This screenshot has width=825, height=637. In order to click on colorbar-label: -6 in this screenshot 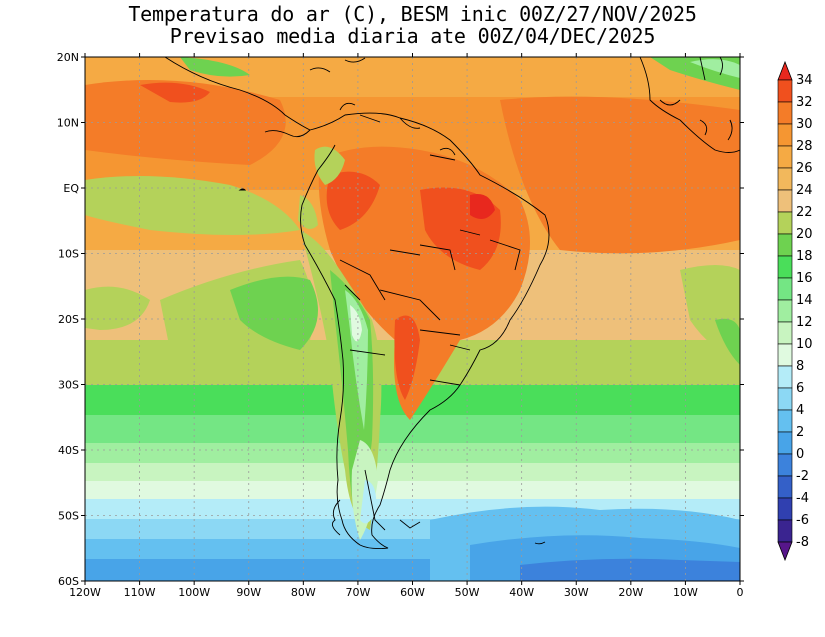, I will do `click(802, 520)`.